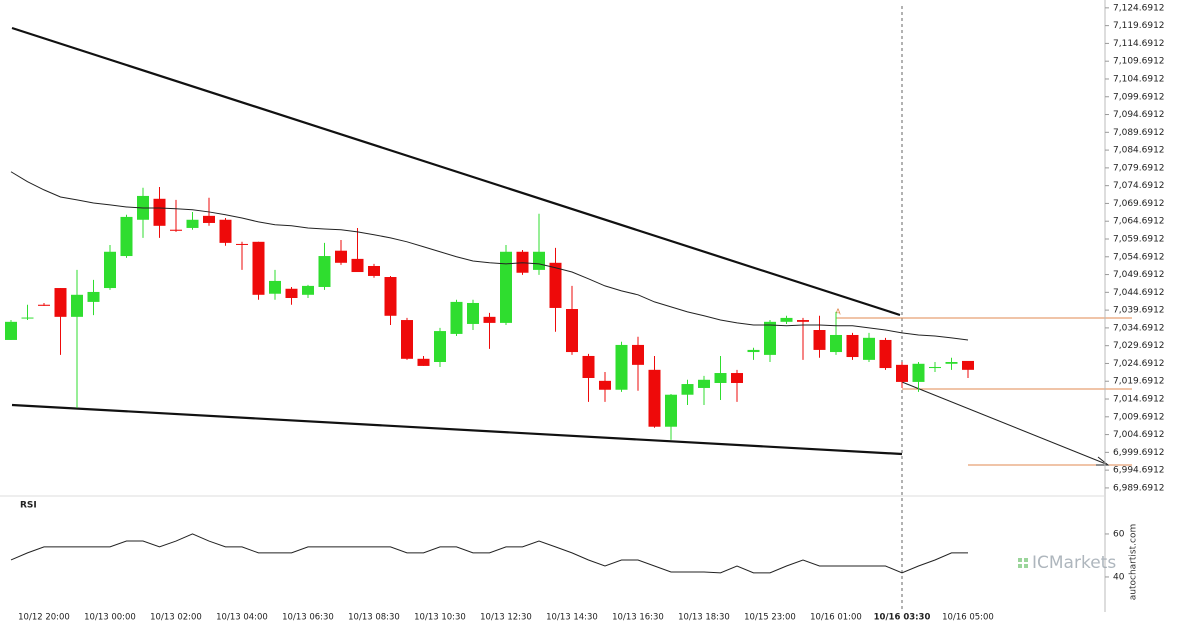 The height and width of the screenshot is (630, 1200). Describe the element at coordinates (1139, 435) in the screenshot. I see `y-tick-label: 7,004.6912` at that location.